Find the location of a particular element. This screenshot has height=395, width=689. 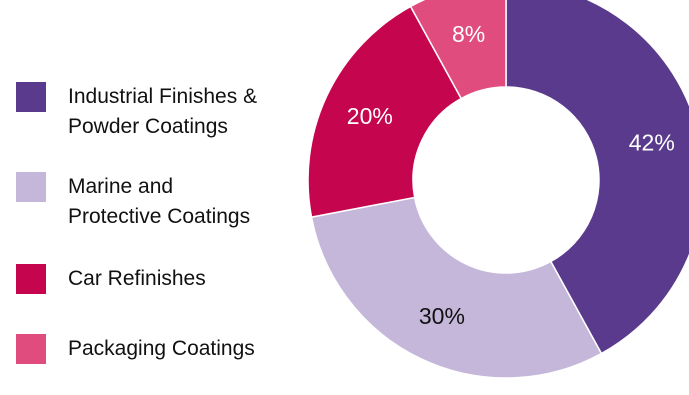

slice-label-industrial: 42% is located at coordinates (652, 143).